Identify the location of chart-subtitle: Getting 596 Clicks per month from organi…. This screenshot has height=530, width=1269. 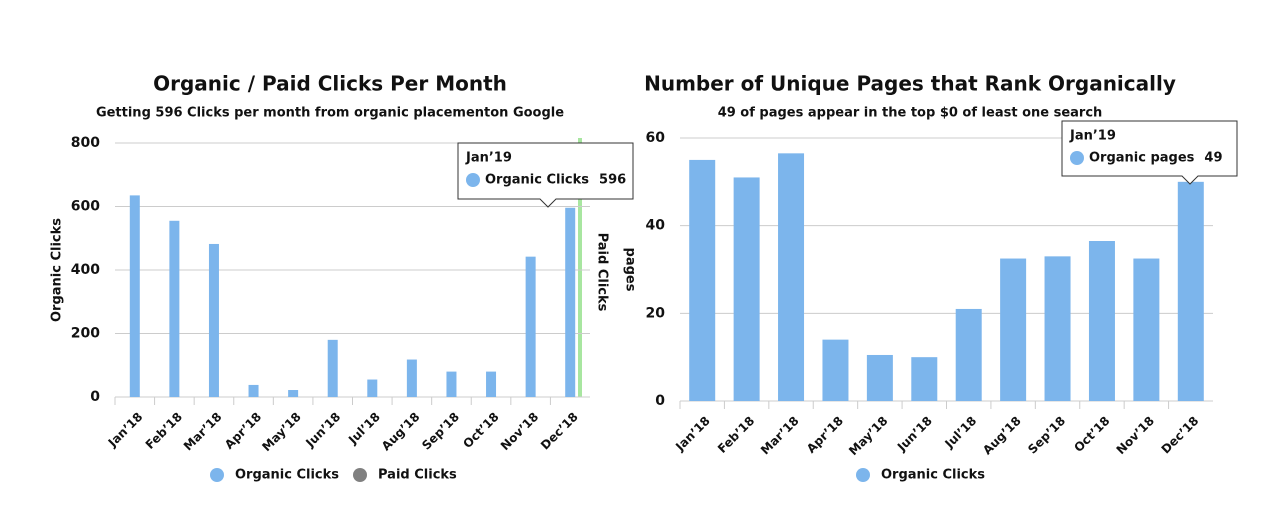
(330, 113).